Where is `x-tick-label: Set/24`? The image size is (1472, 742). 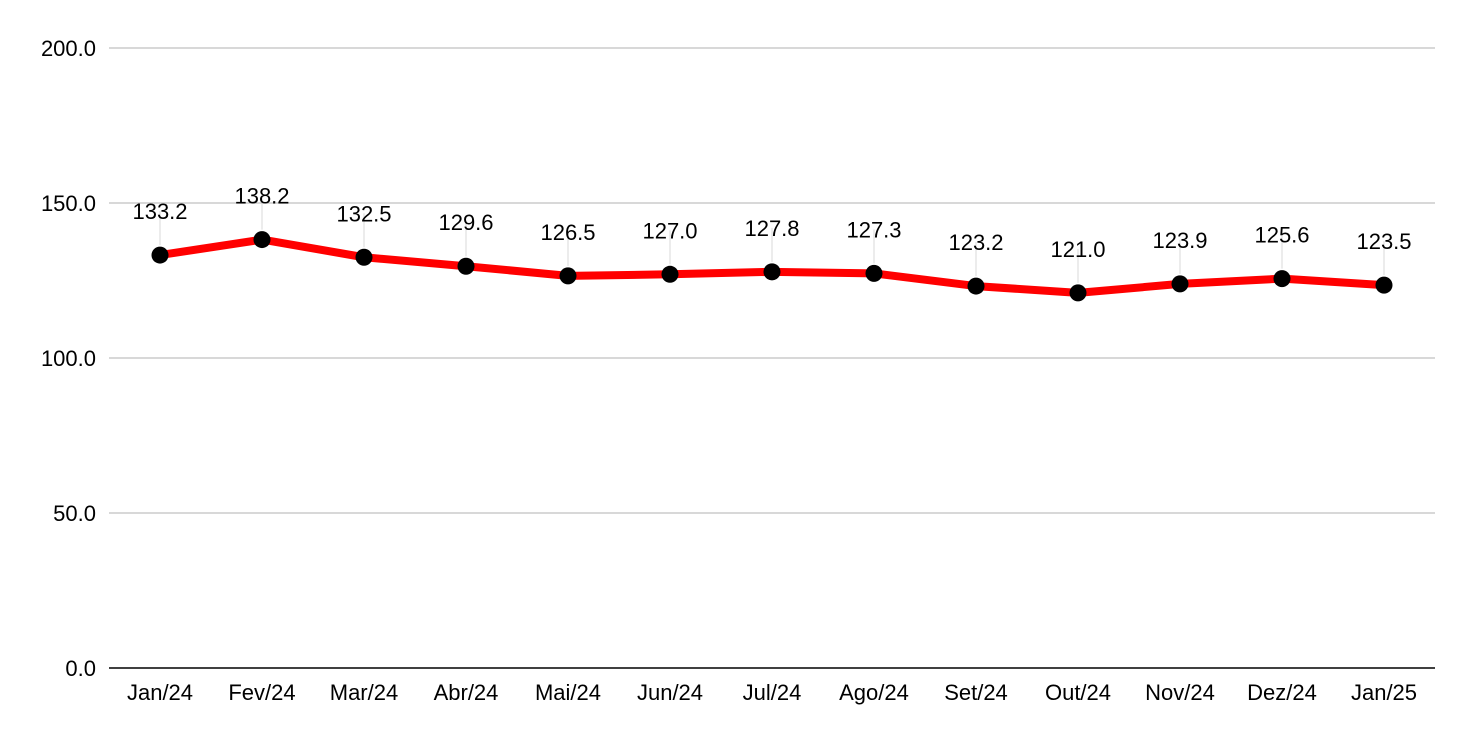
x-tick-label: Set/24 is located at coordinates (976, 692).